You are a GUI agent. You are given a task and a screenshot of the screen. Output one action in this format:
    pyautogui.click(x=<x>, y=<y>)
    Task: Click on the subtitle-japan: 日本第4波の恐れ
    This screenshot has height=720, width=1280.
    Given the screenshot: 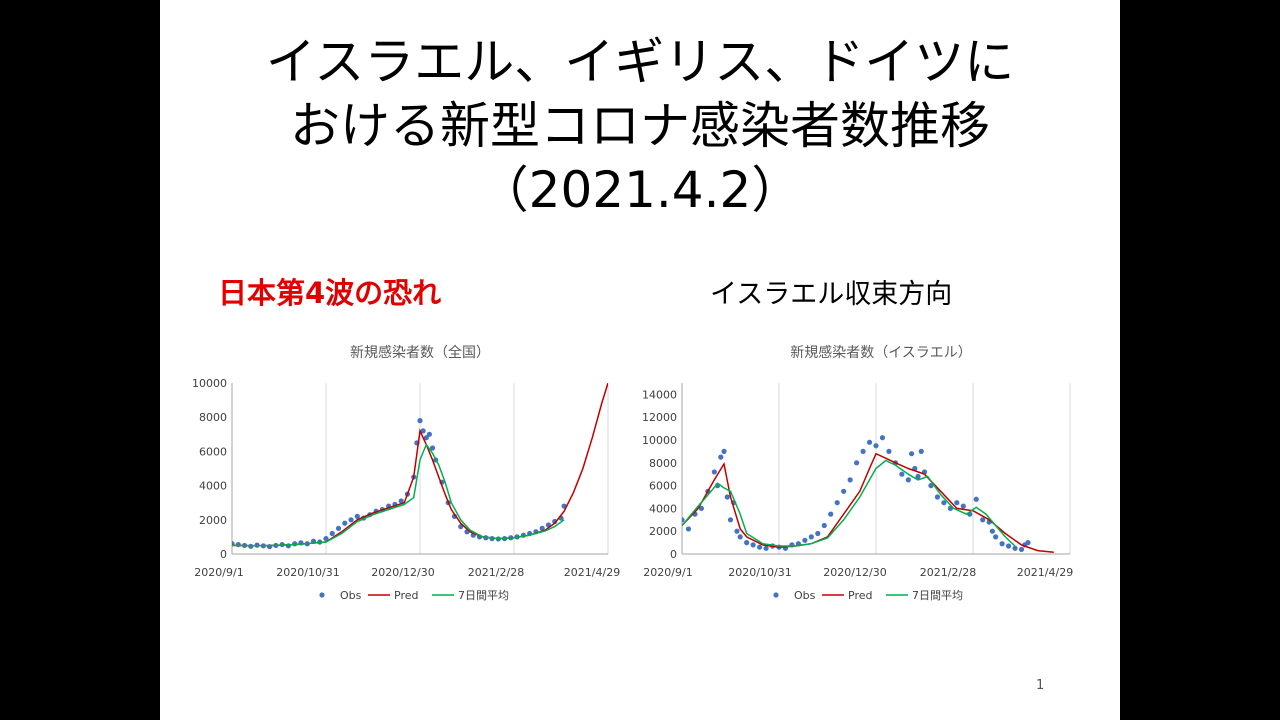 What is the action you would take?
    pyautogui.click(x=330, y=293)
    